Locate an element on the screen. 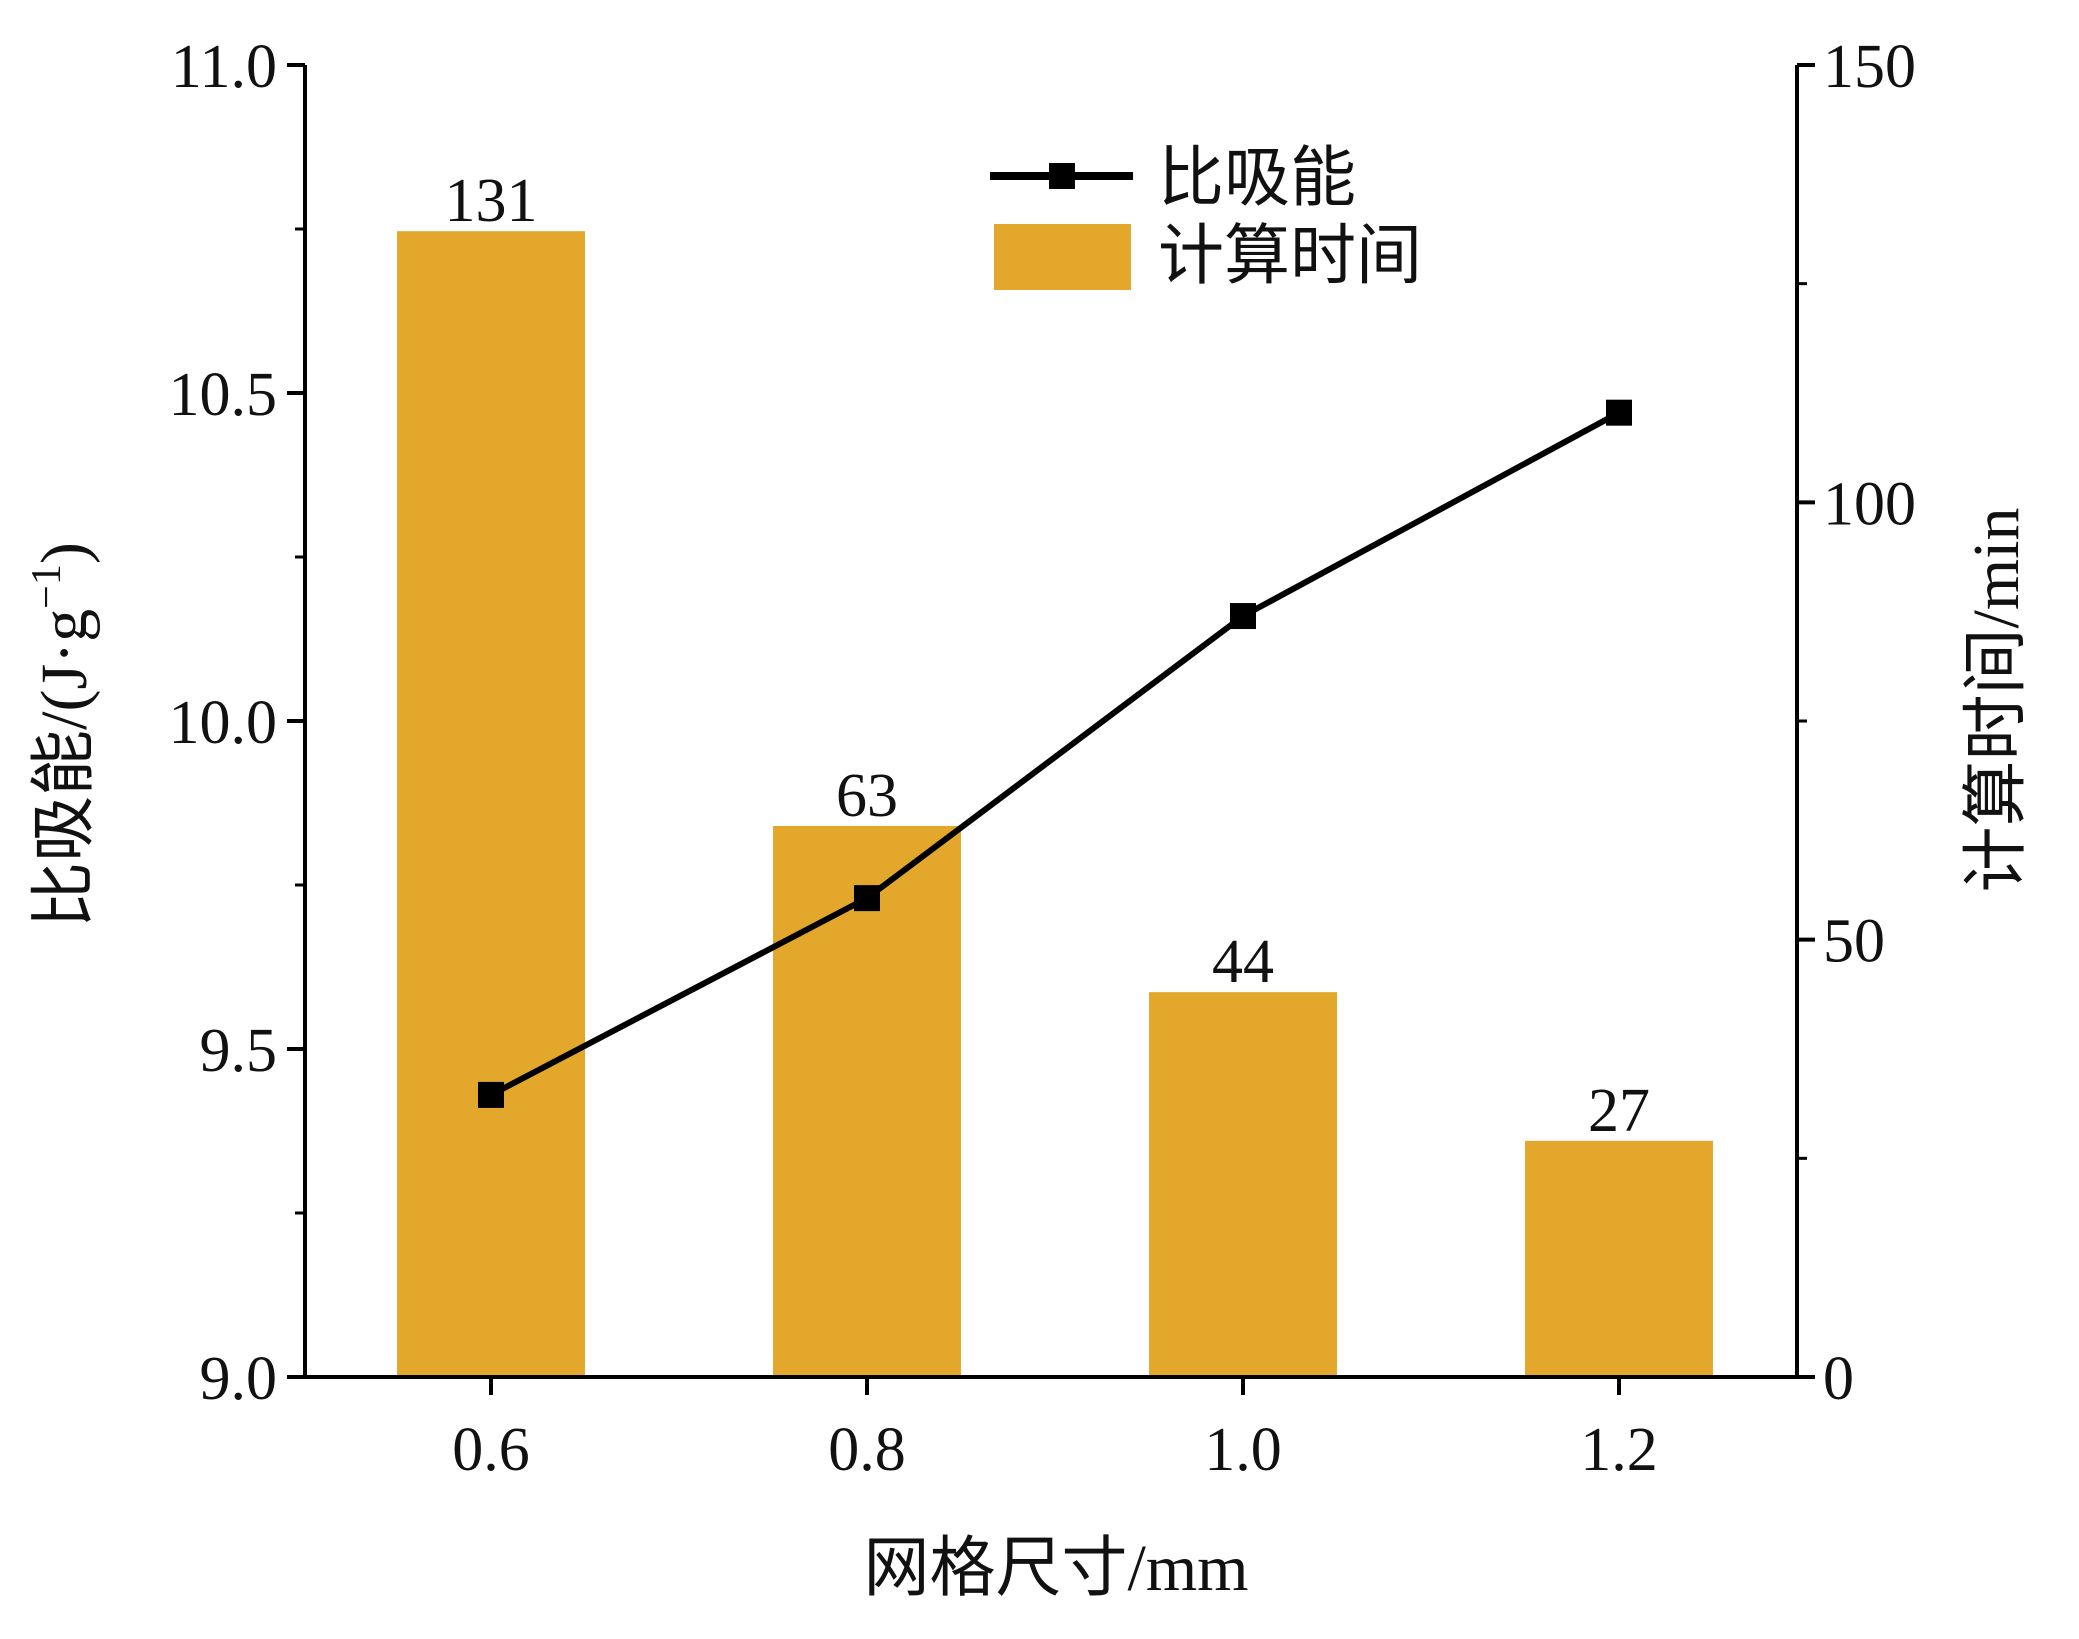 This screenshot has height=1639, width=2079. bar-1.0 is located at coordinates (1243, 1184).